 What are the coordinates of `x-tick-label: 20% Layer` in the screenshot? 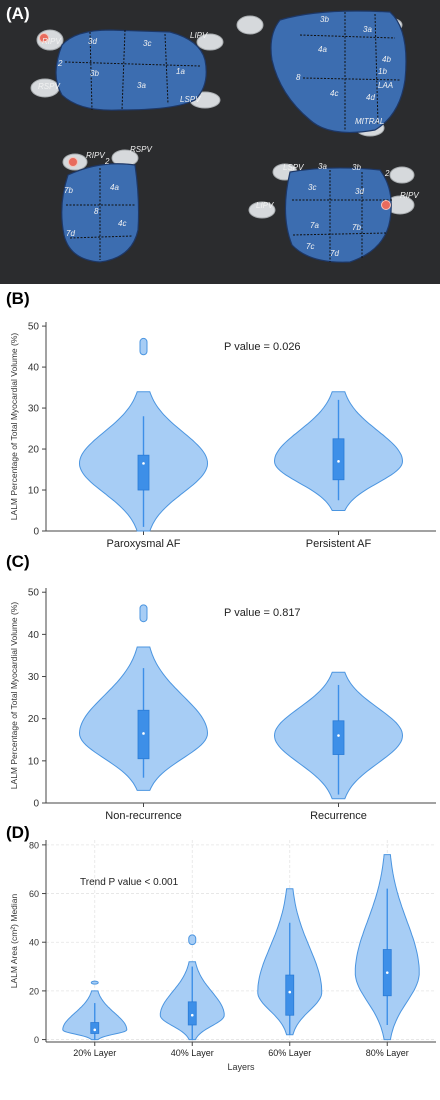 It's located at (94, 1053).